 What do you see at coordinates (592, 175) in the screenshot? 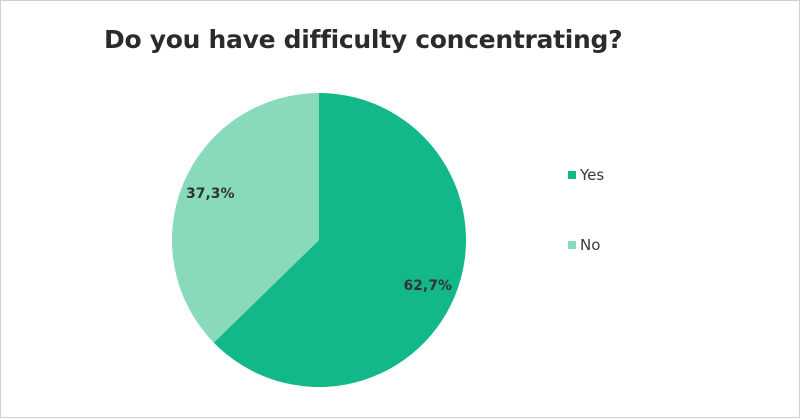
I see `legend-label-yes: Yes` at bounding box center [592, 175].